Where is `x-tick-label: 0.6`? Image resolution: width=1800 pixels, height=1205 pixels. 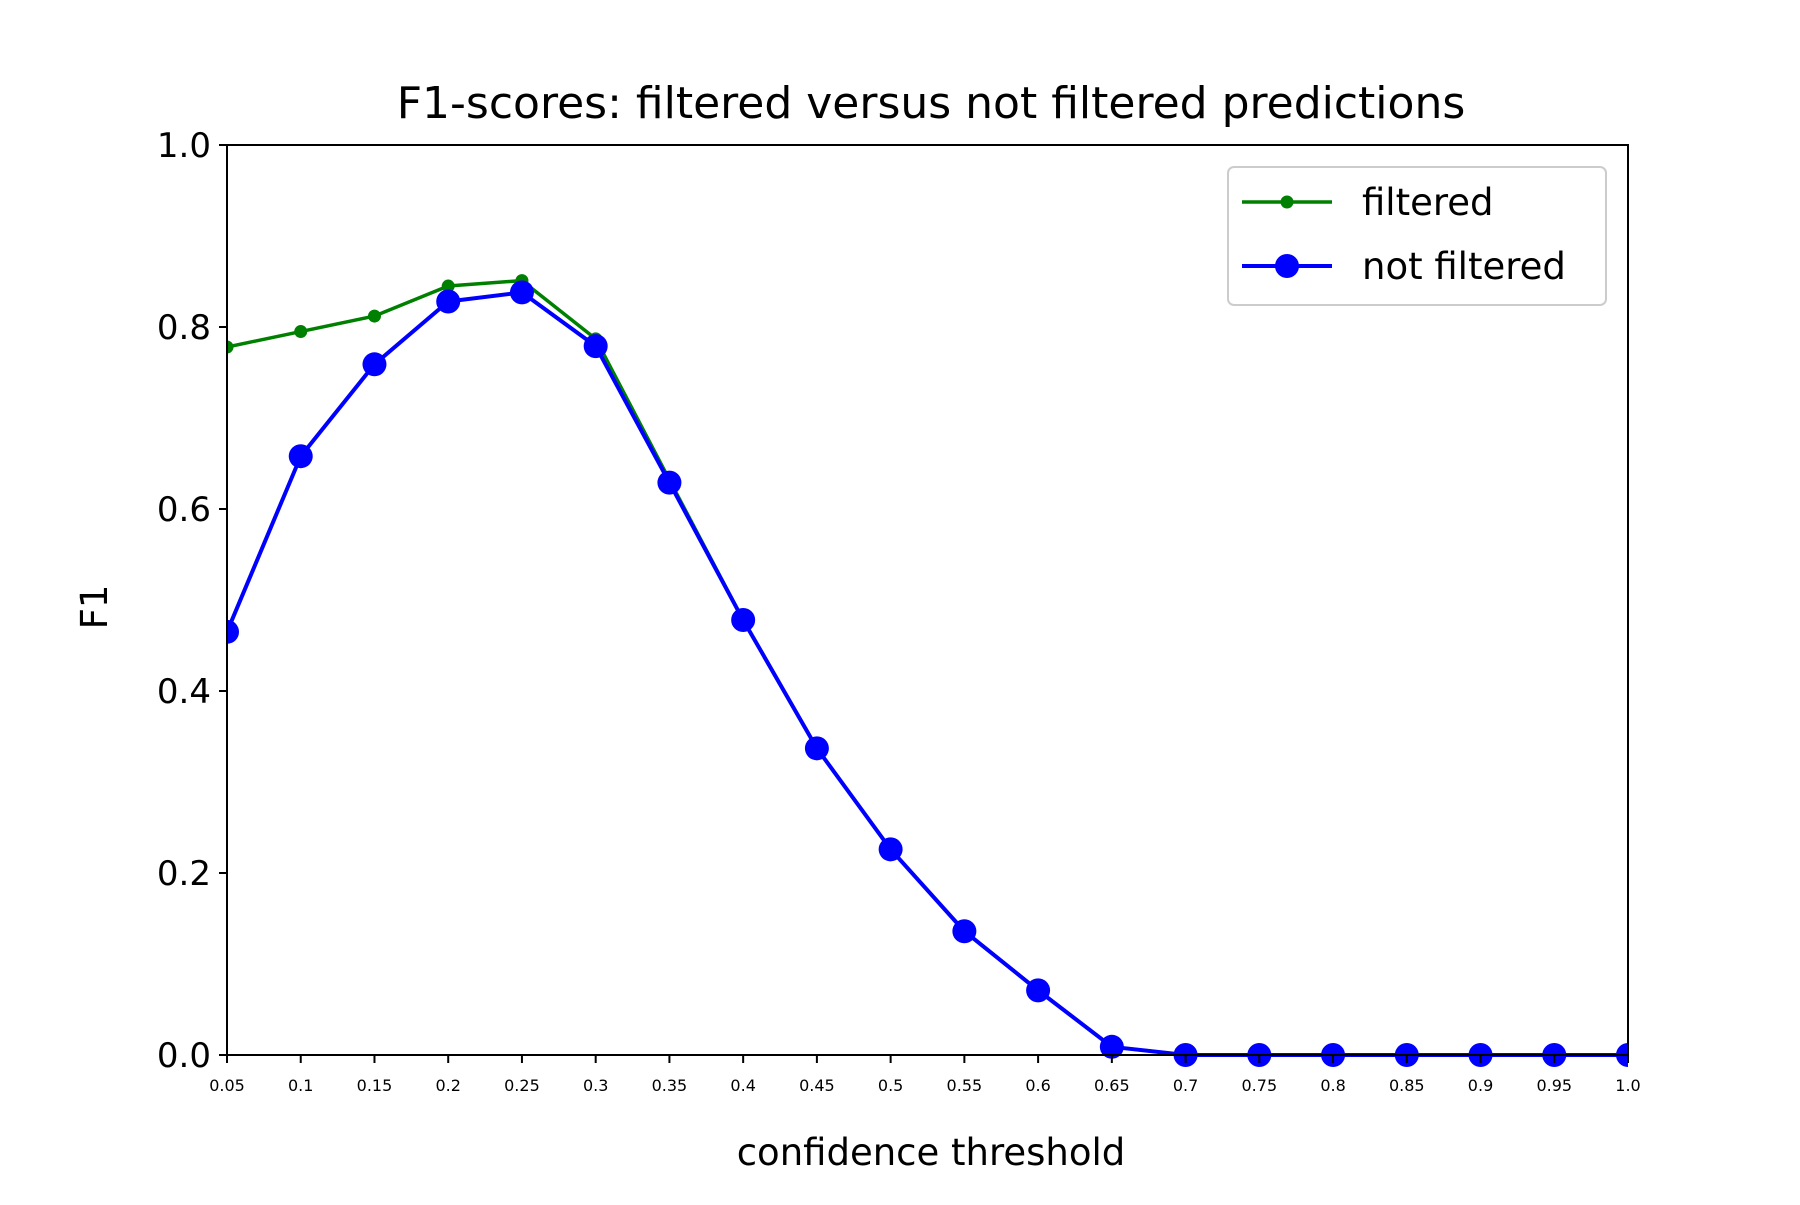 x-tick-label: 0.6 is located at coordinates (1037, 1085).